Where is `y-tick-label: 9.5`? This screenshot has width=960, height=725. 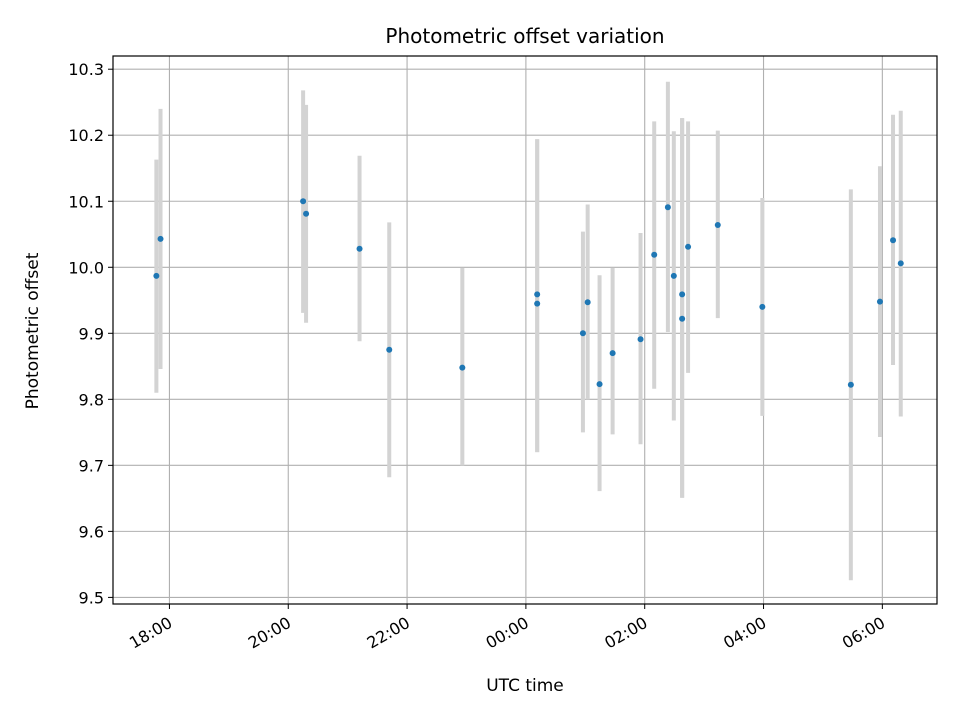 y-tick-label: 9.5 is located at coordinates (91, 597).